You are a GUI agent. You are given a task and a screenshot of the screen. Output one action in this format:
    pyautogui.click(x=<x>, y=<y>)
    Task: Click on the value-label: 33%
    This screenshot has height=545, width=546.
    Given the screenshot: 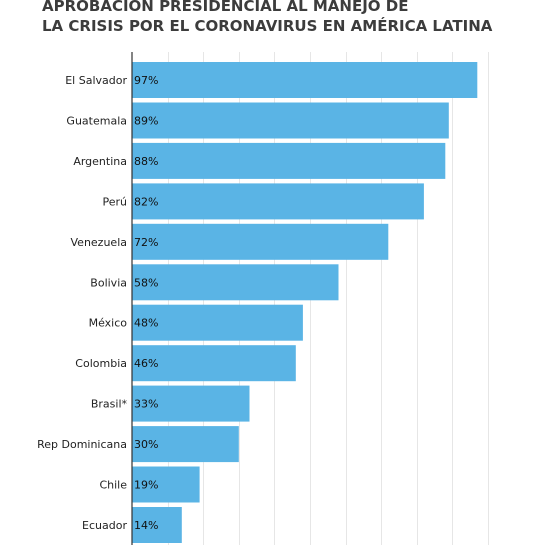 What is the action you would take?
    pyautogui.click(x=146, y=404)
    